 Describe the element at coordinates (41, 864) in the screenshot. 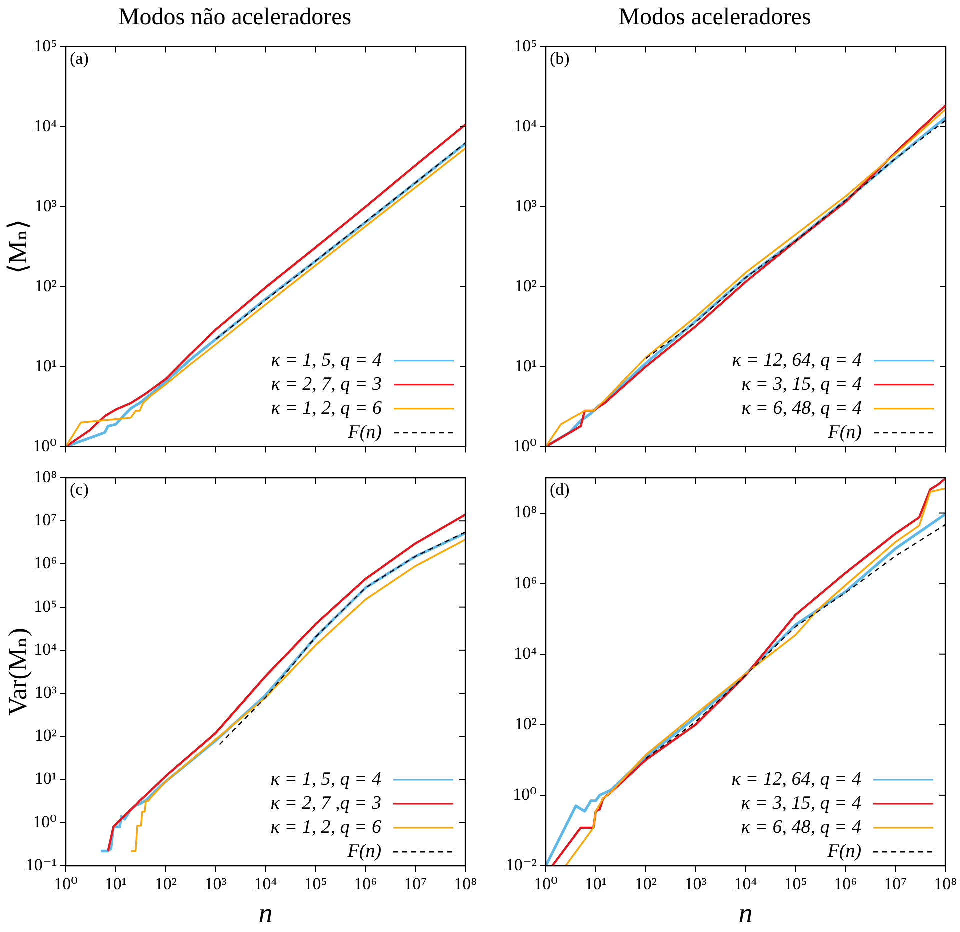

I see `y-tick-label: 10⁻¹` at that location.